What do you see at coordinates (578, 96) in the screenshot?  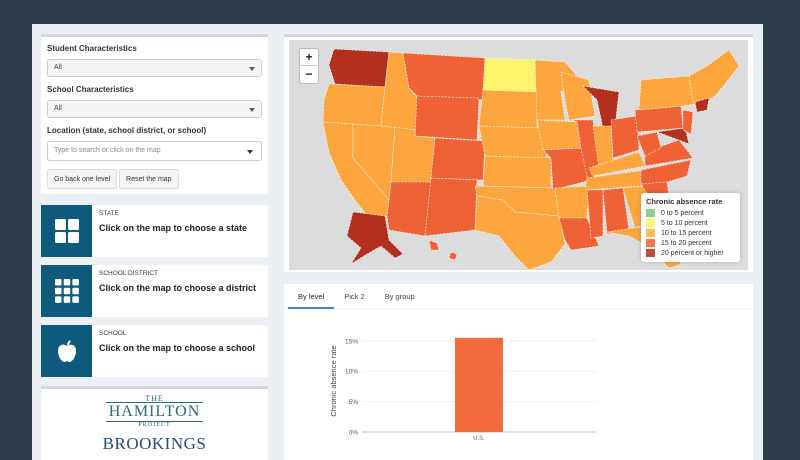 I see `state-wisconsin` at bounding box center [578, 96].